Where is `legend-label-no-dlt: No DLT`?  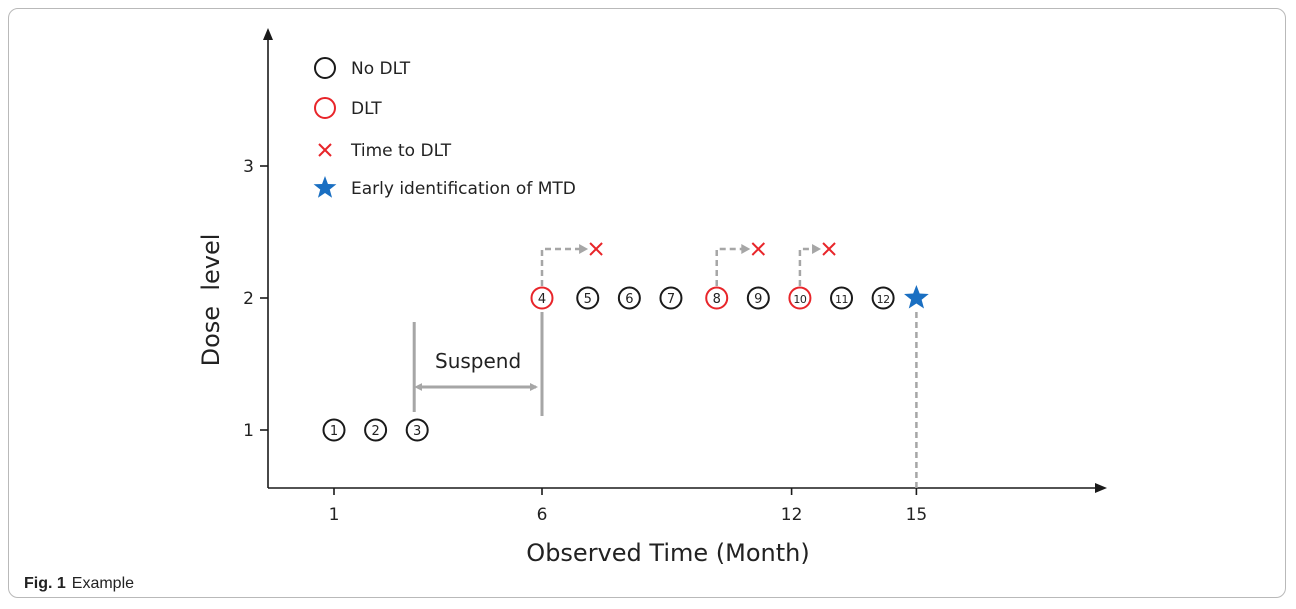
legend-label-no-dlt: No DLT is located at coordinates (381, 69).